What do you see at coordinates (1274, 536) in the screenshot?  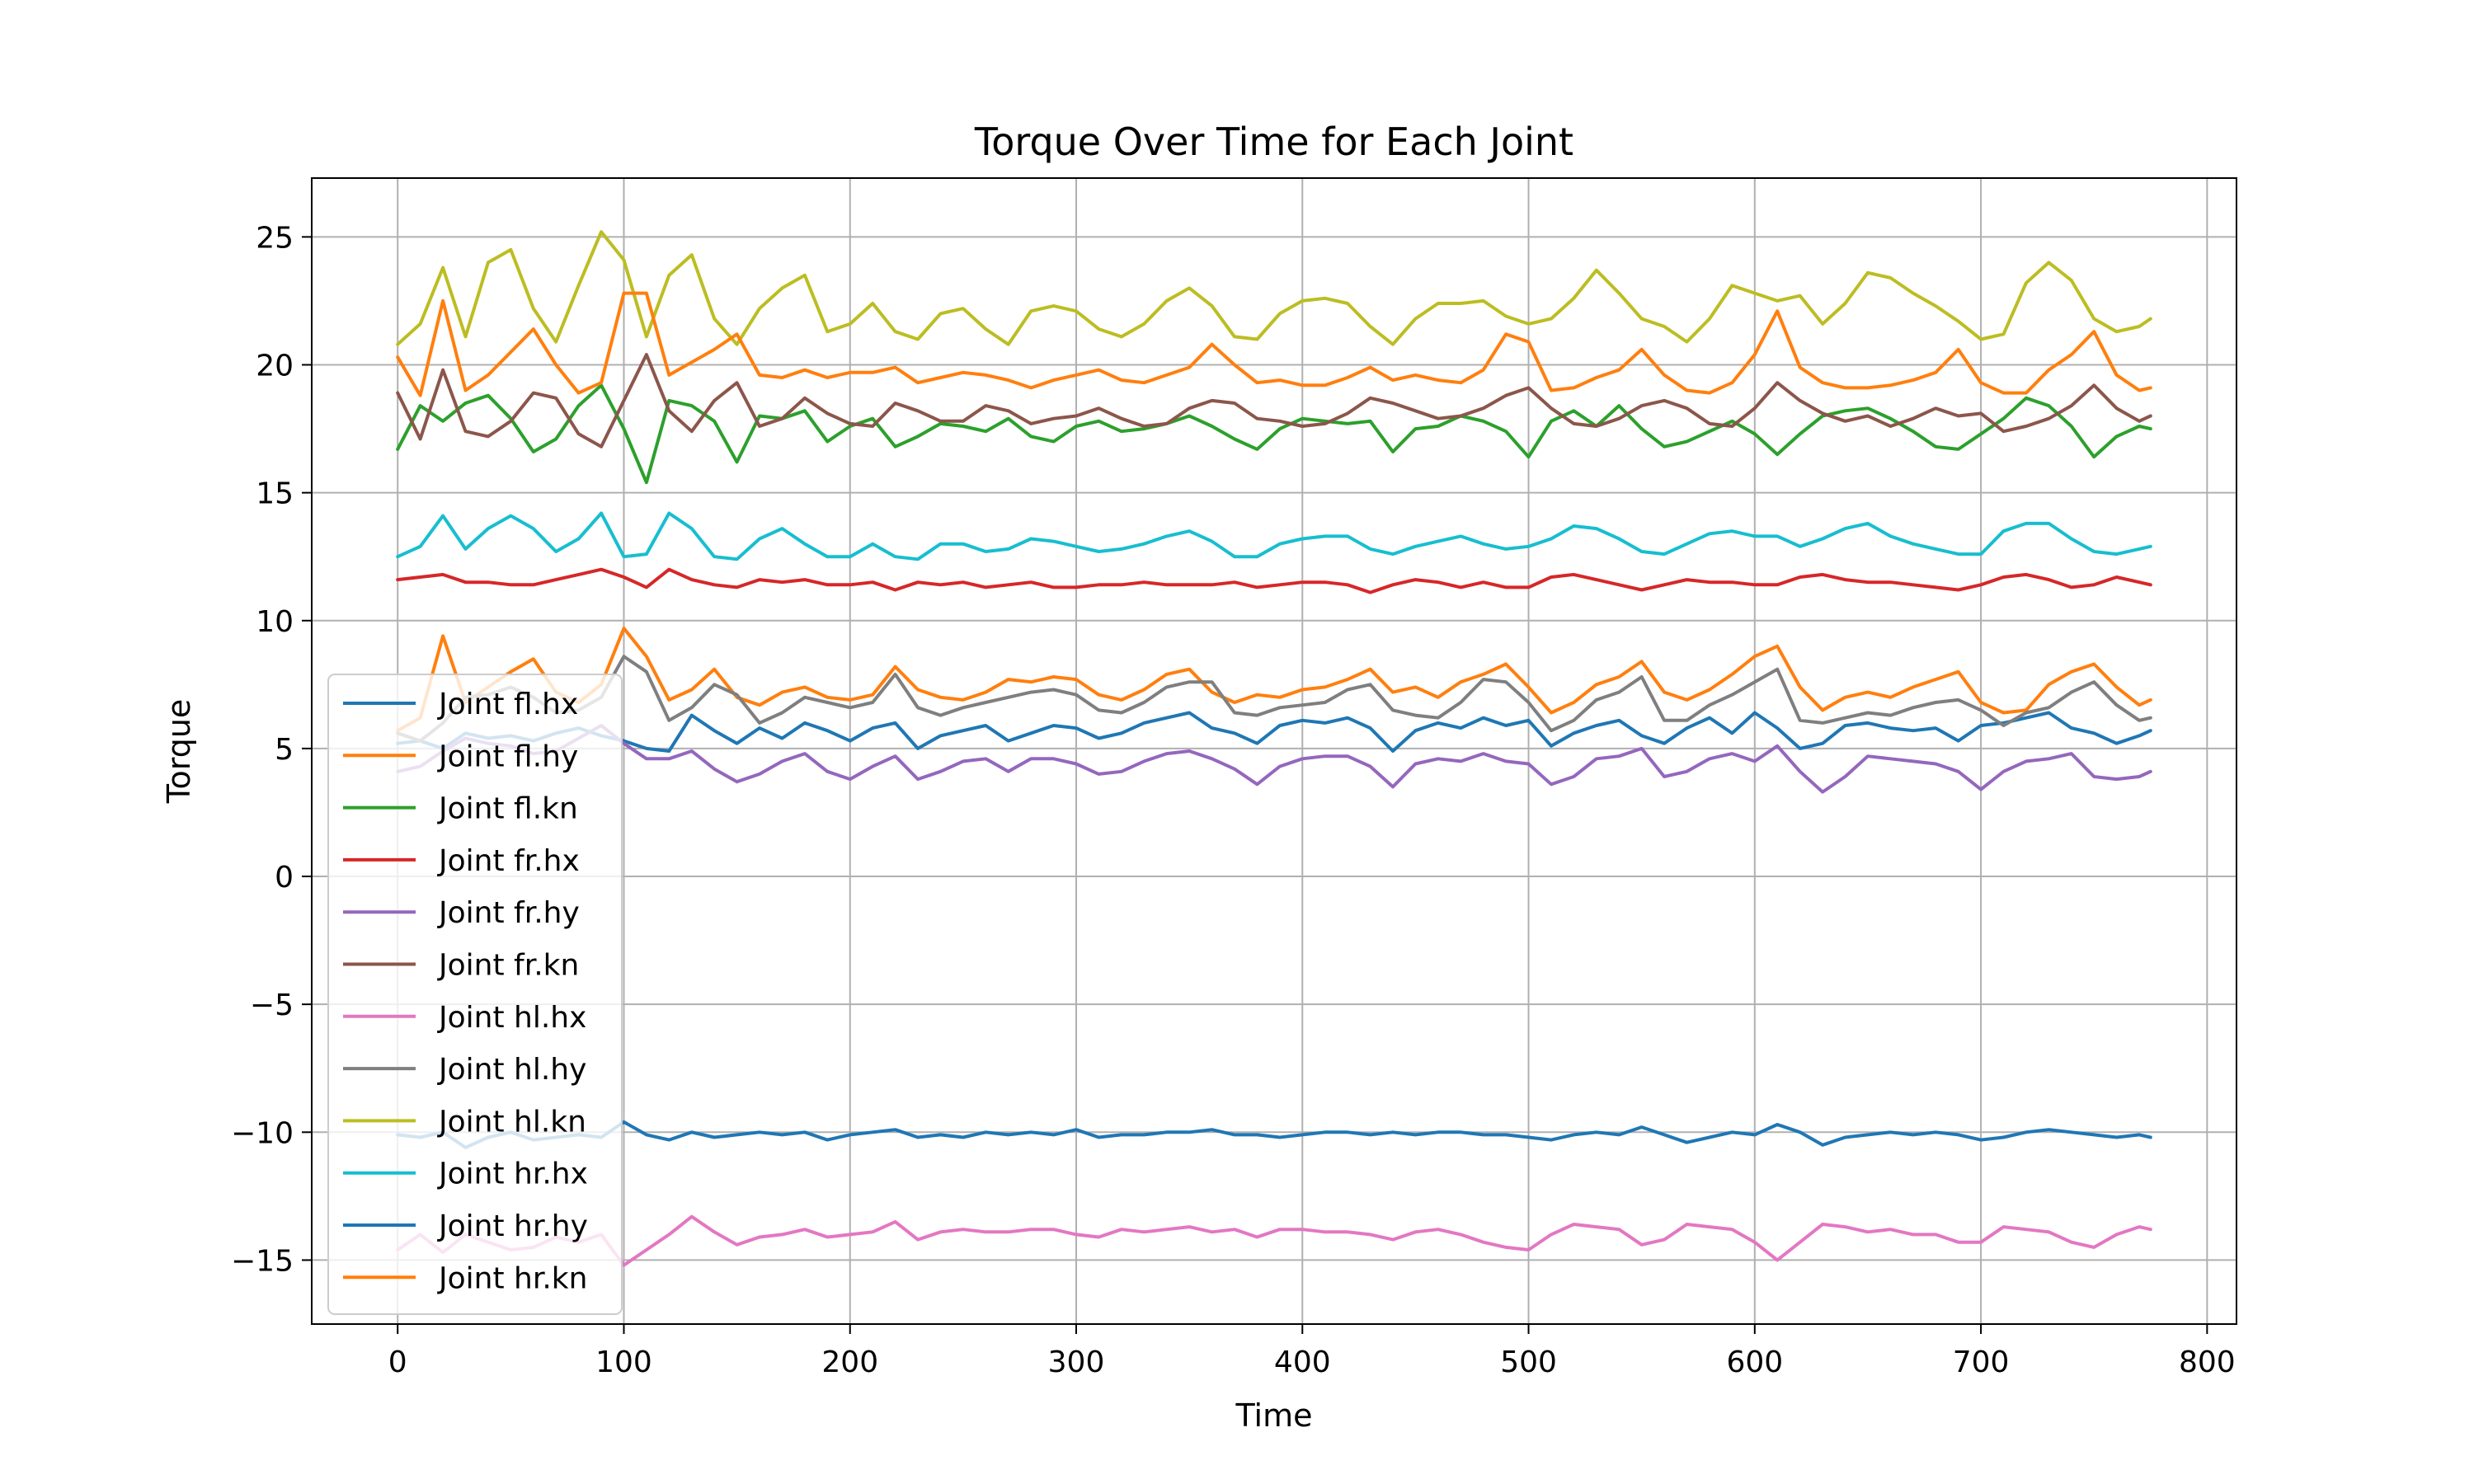 I see `series-line-joint-hr-hx` at bounding box center [1274, 536].